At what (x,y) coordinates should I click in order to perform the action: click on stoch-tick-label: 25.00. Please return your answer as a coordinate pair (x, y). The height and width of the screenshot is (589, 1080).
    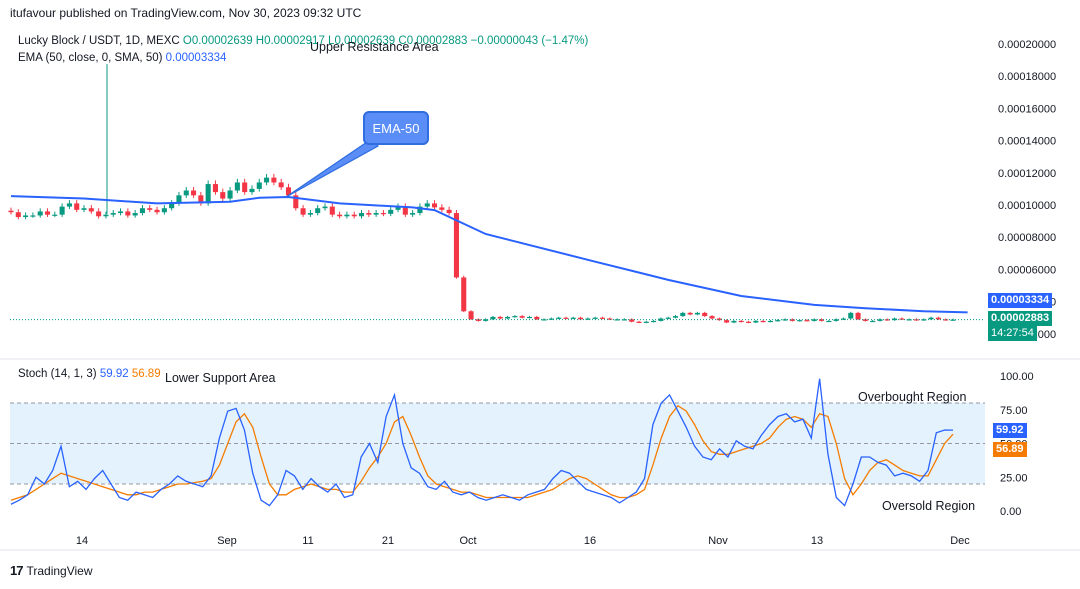
    Looking at the image, I should click on (1014, 478).